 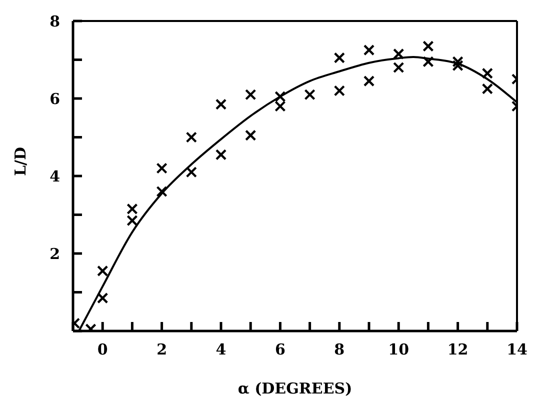 What do you see at coordinates (55, 253) in the screenshot?
I see `y-tick-label: 2` at bounding box center [55, 253].